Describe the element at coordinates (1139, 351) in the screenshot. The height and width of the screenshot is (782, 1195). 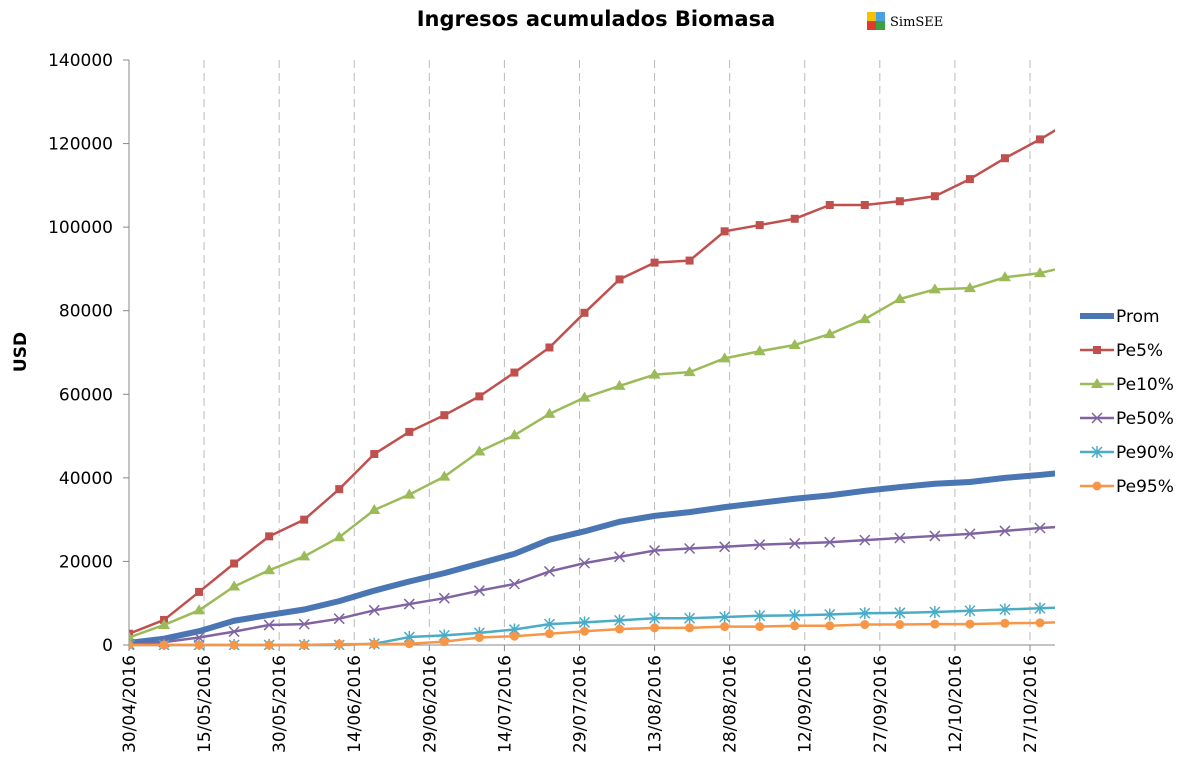
I see `legend-label: Pe5%` at that location.